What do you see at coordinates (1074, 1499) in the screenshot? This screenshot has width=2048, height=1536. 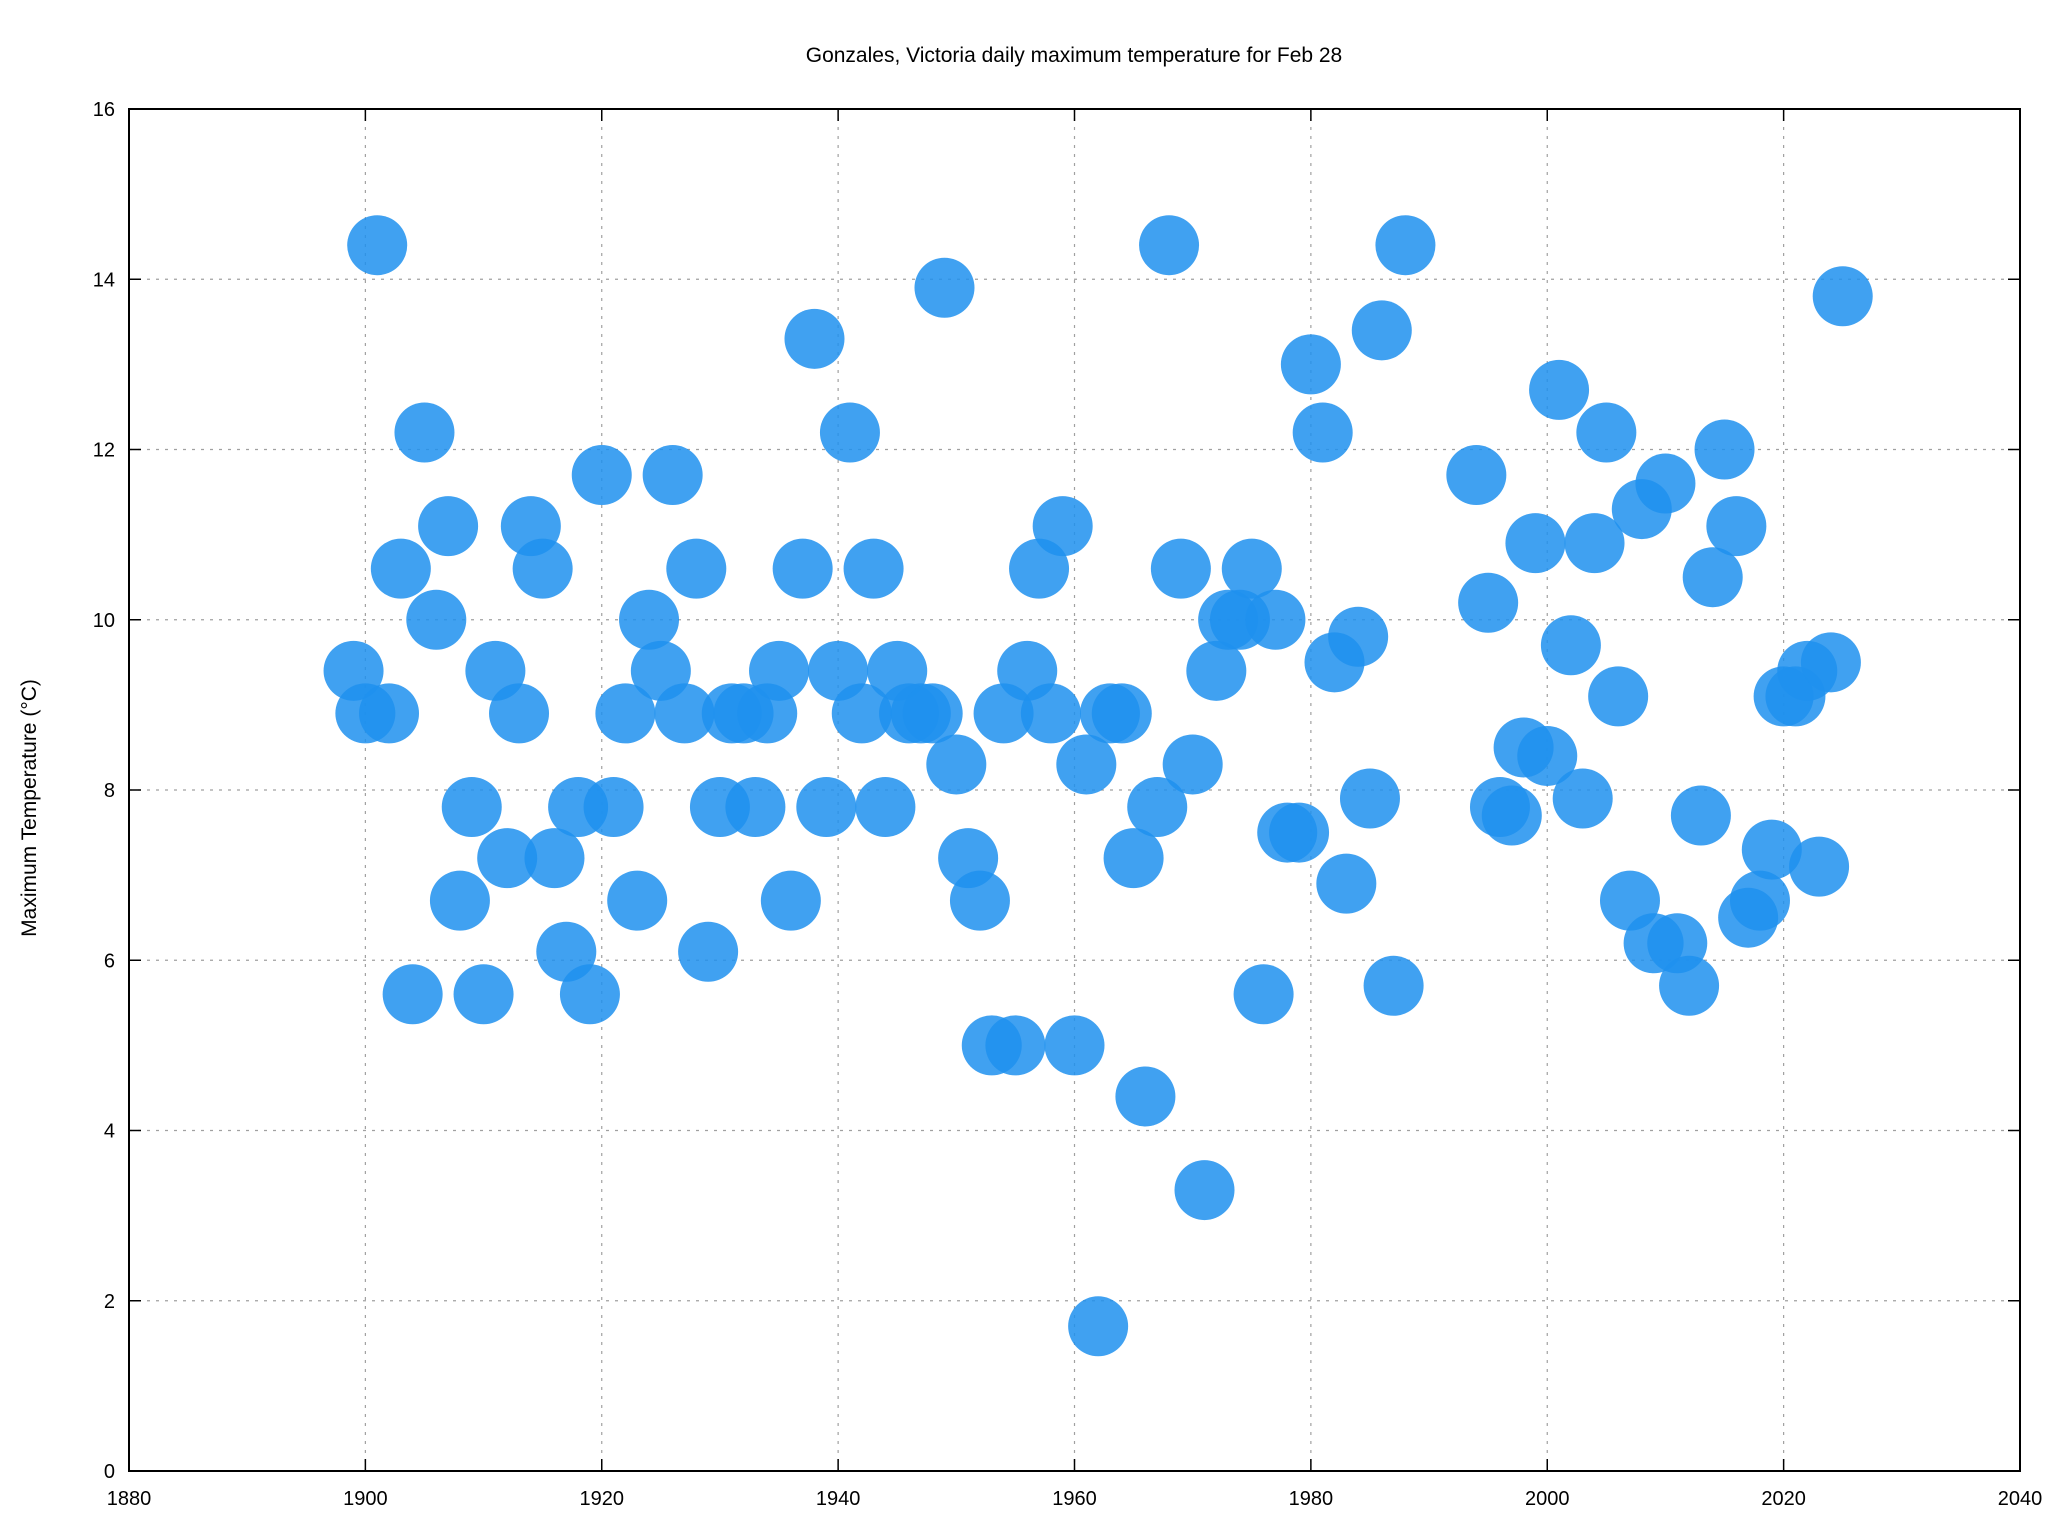 I see `x-tick-label: 1960` at bounding box center [1074, 1499].